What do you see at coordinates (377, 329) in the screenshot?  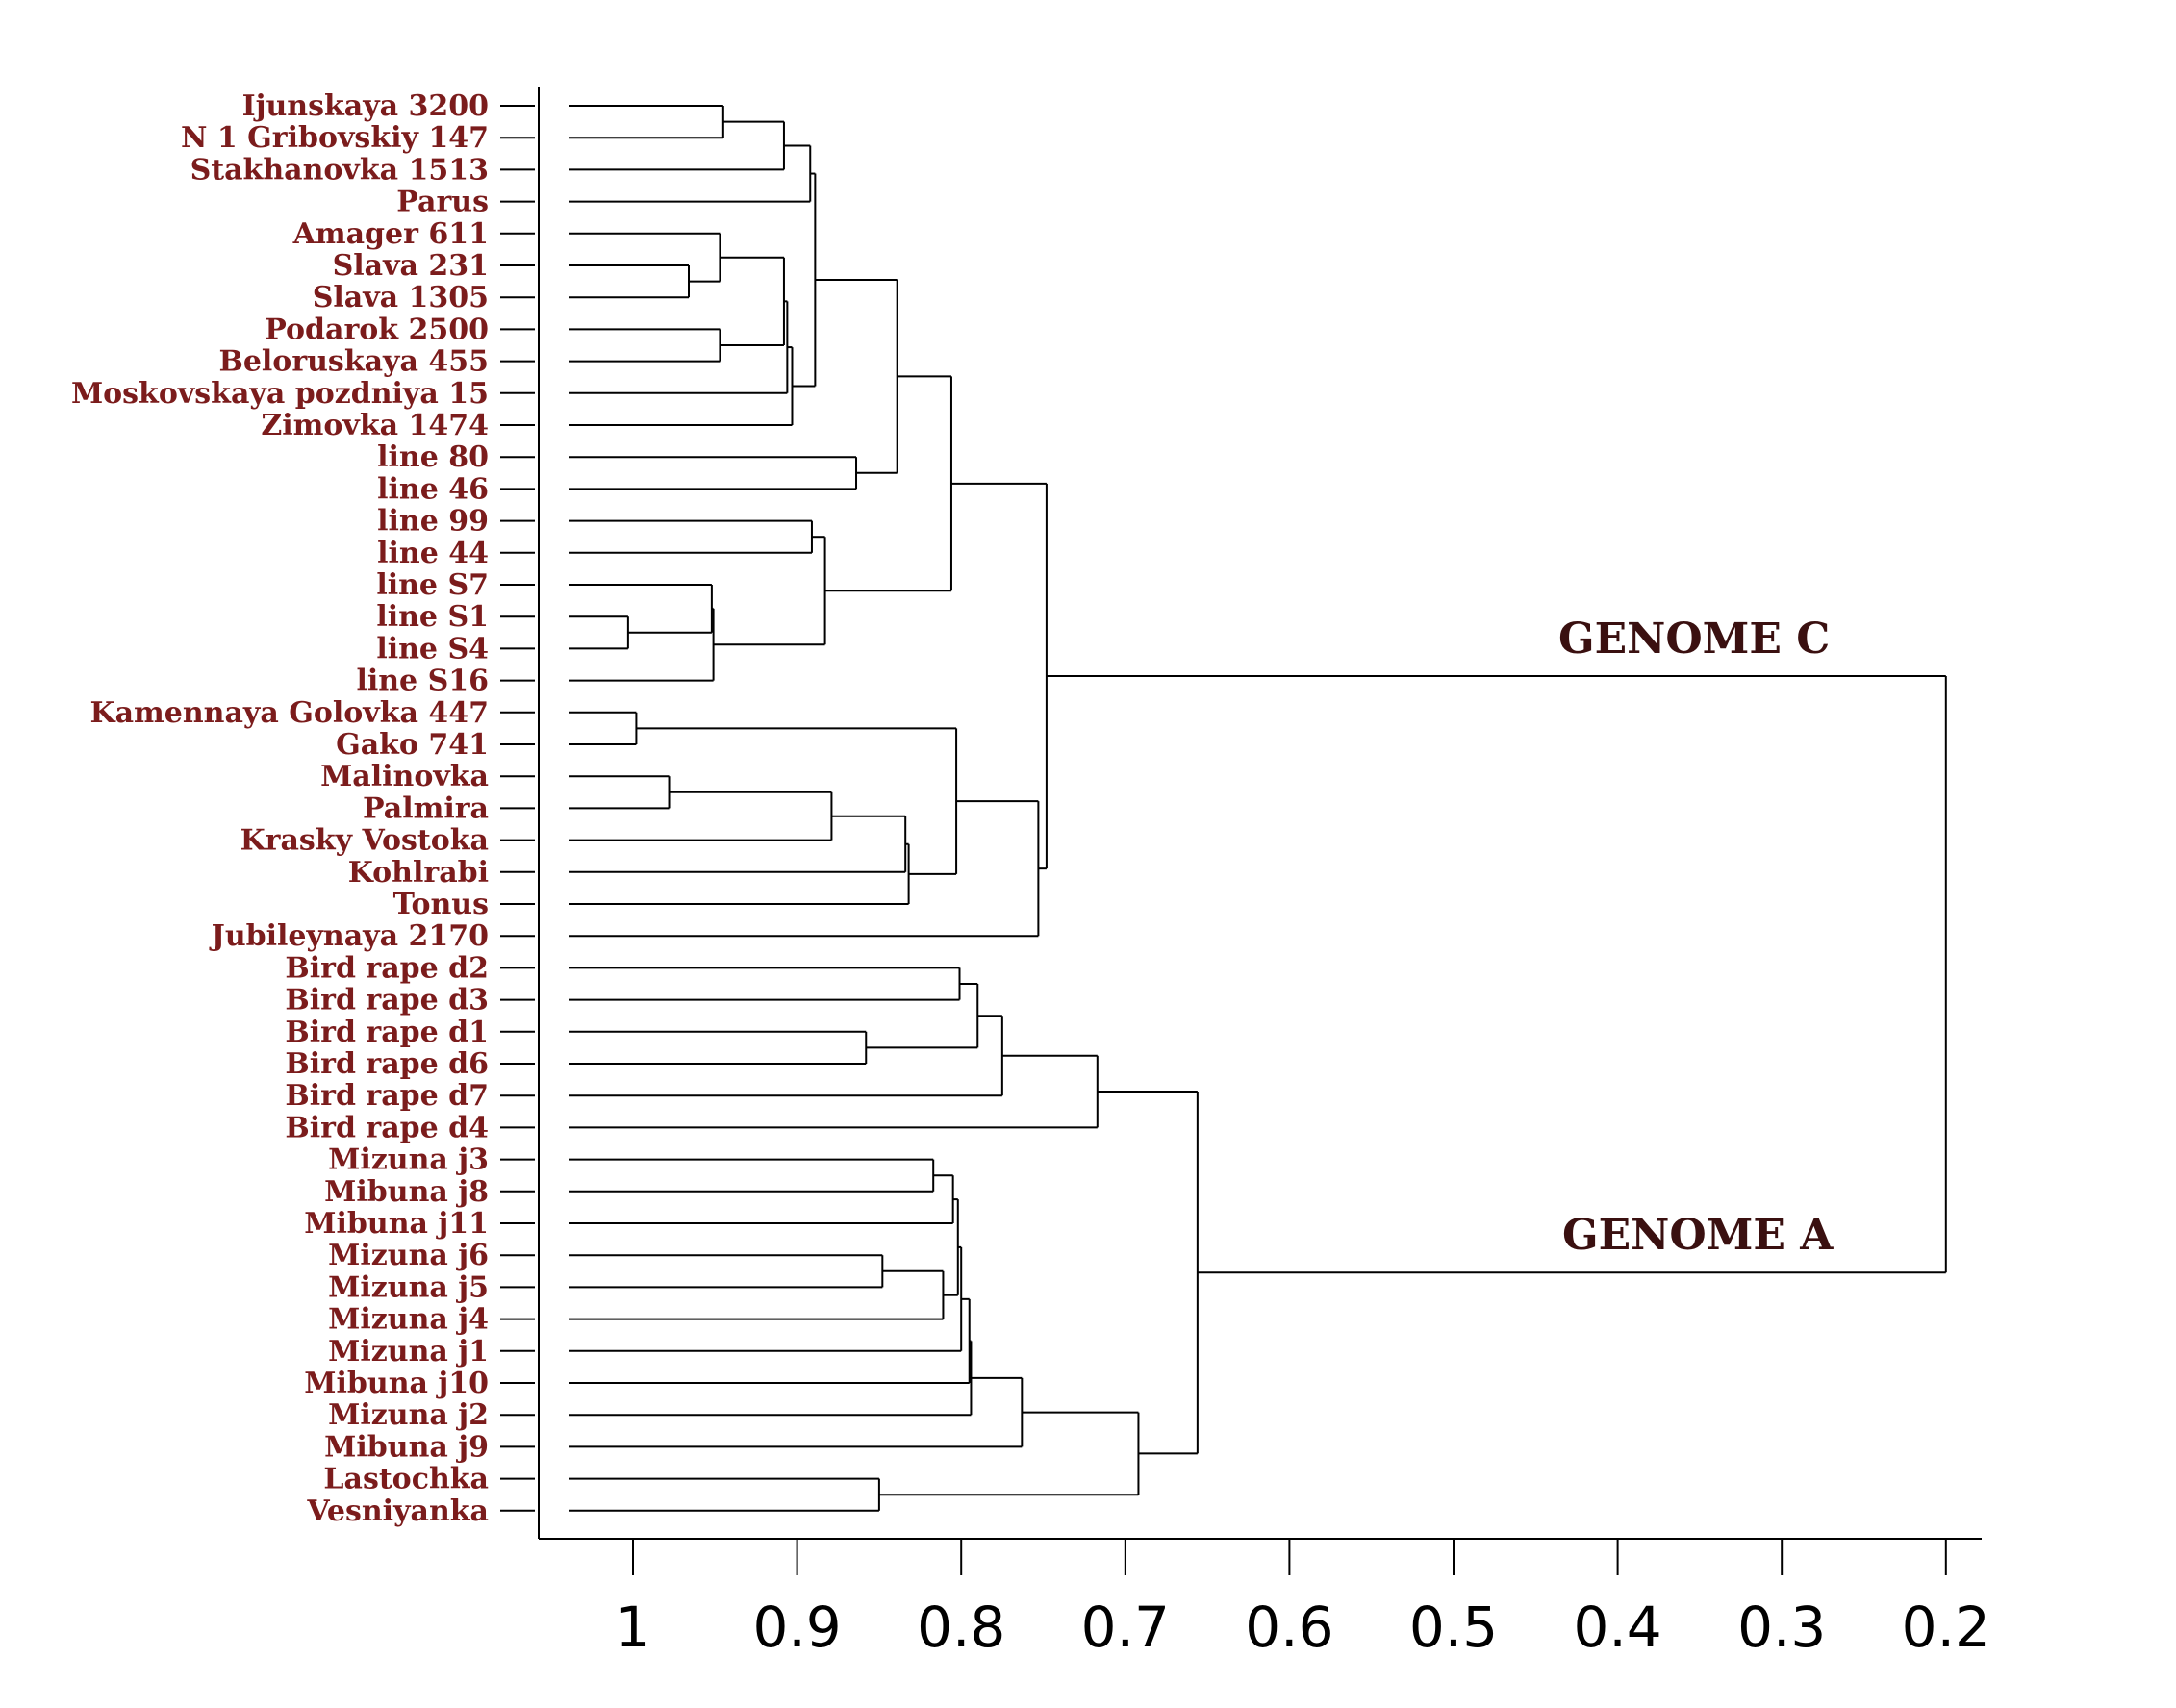 I see `leaf-label: Podarok 2500` at bounding box center [377, 329].